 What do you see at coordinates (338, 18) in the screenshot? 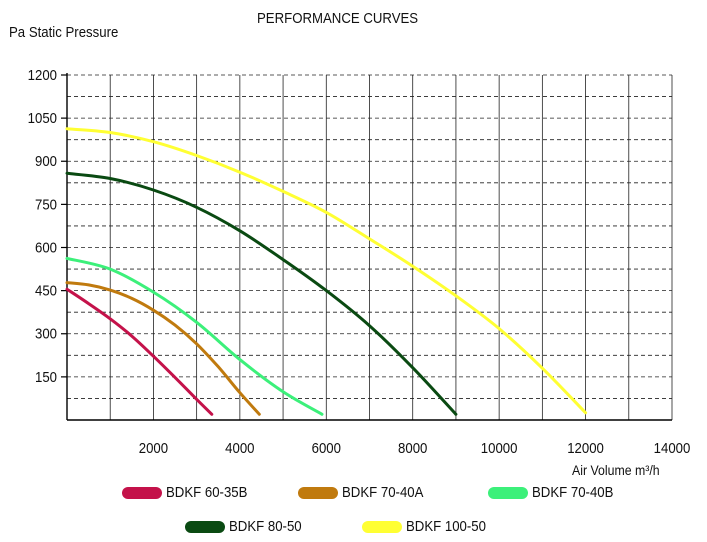
I see `chart-title: PERFORMANCE CURVES` at bounding box center [338, 18].